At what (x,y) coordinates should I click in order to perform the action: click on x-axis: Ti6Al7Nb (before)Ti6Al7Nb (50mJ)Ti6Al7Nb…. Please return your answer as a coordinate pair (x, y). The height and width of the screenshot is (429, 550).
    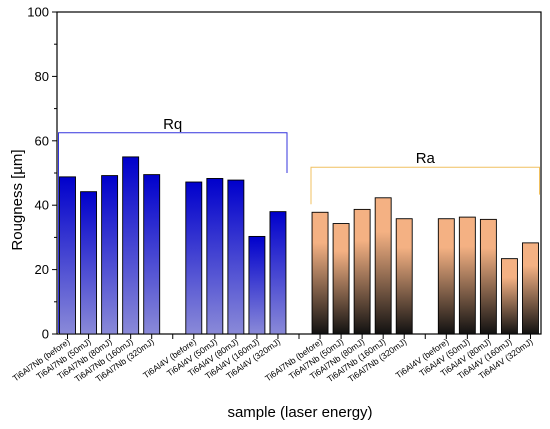
    Looking at the image, I should click on (273, 359).